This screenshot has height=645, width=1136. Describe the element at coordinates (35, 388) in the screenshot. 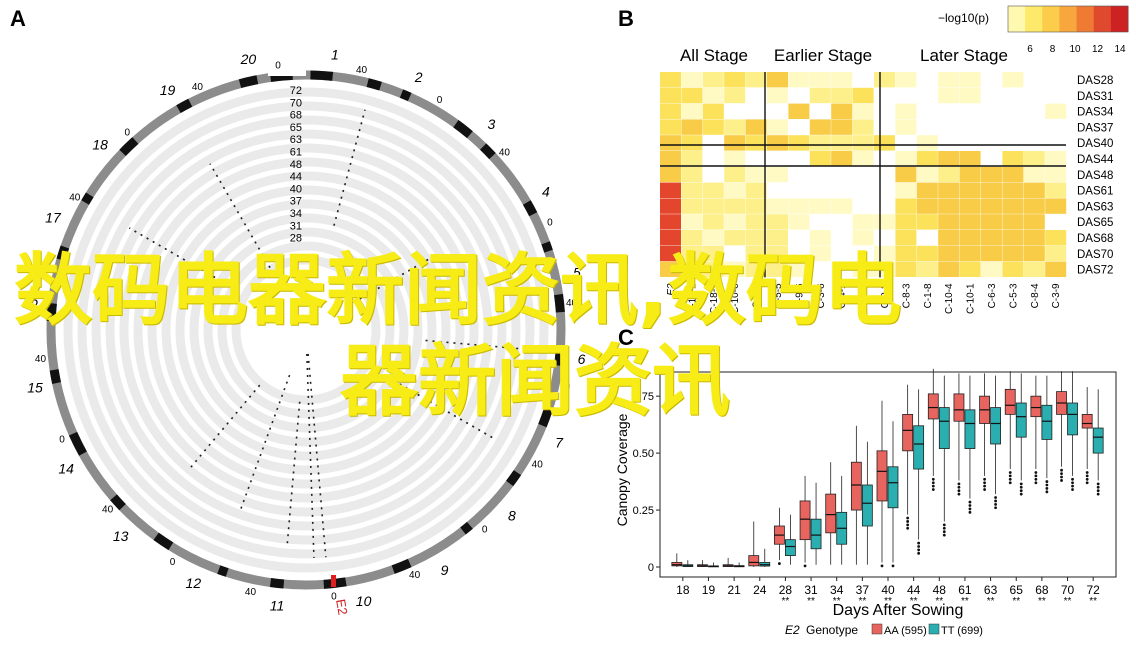

I see `sector-label: 15` at that location.